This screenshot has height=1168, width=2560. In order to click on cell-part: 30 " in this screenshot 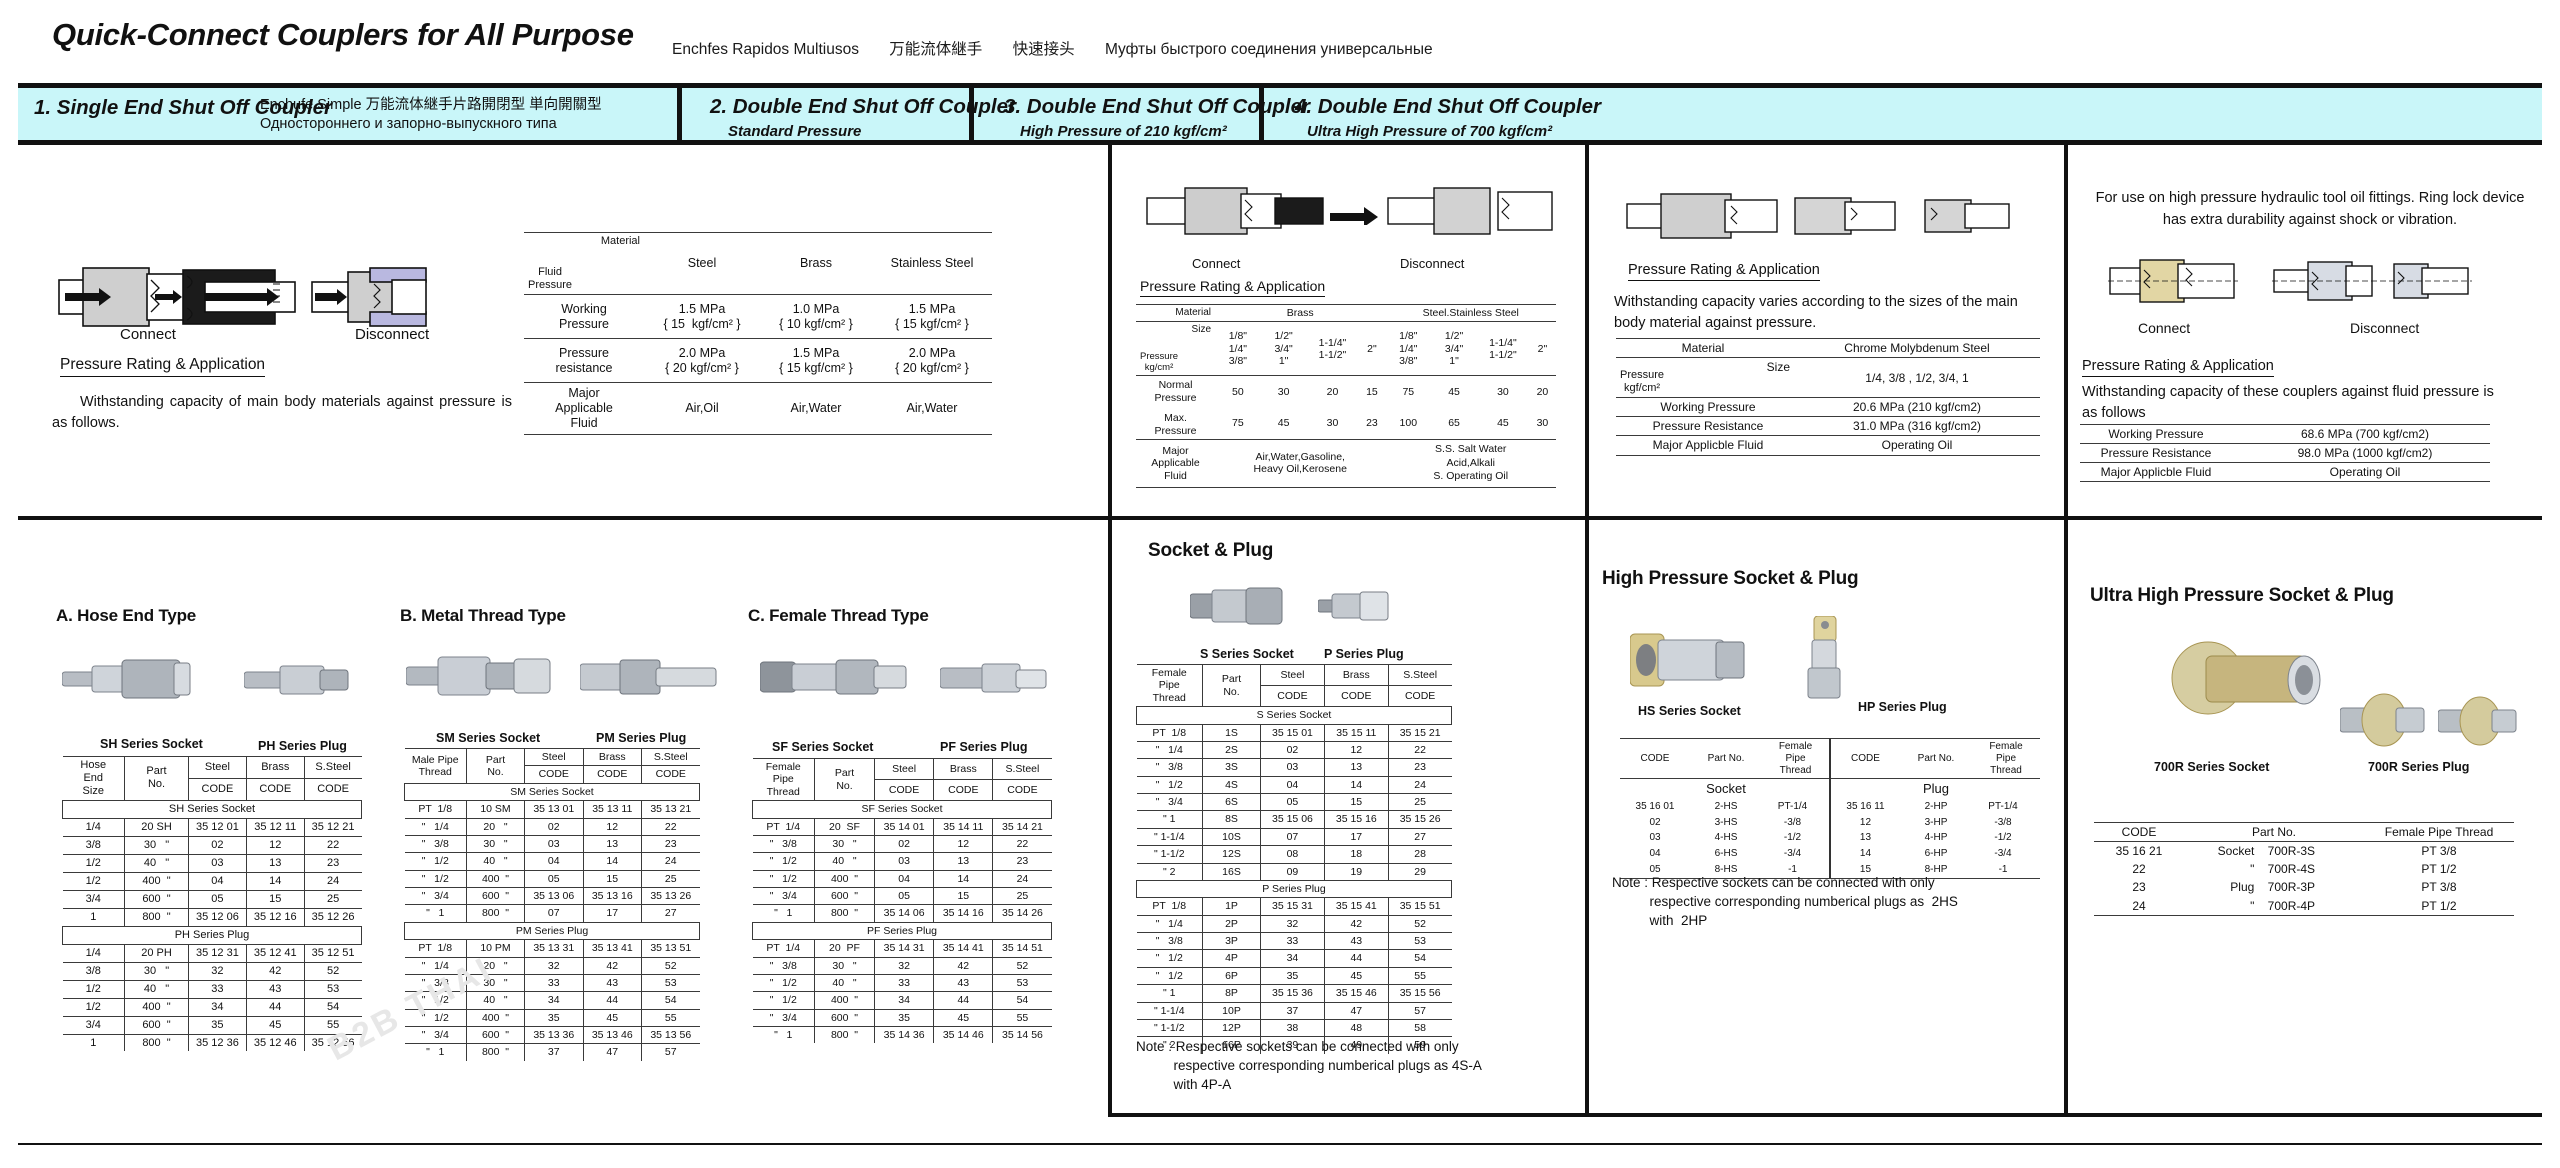, I will do `click(844, 844)`.